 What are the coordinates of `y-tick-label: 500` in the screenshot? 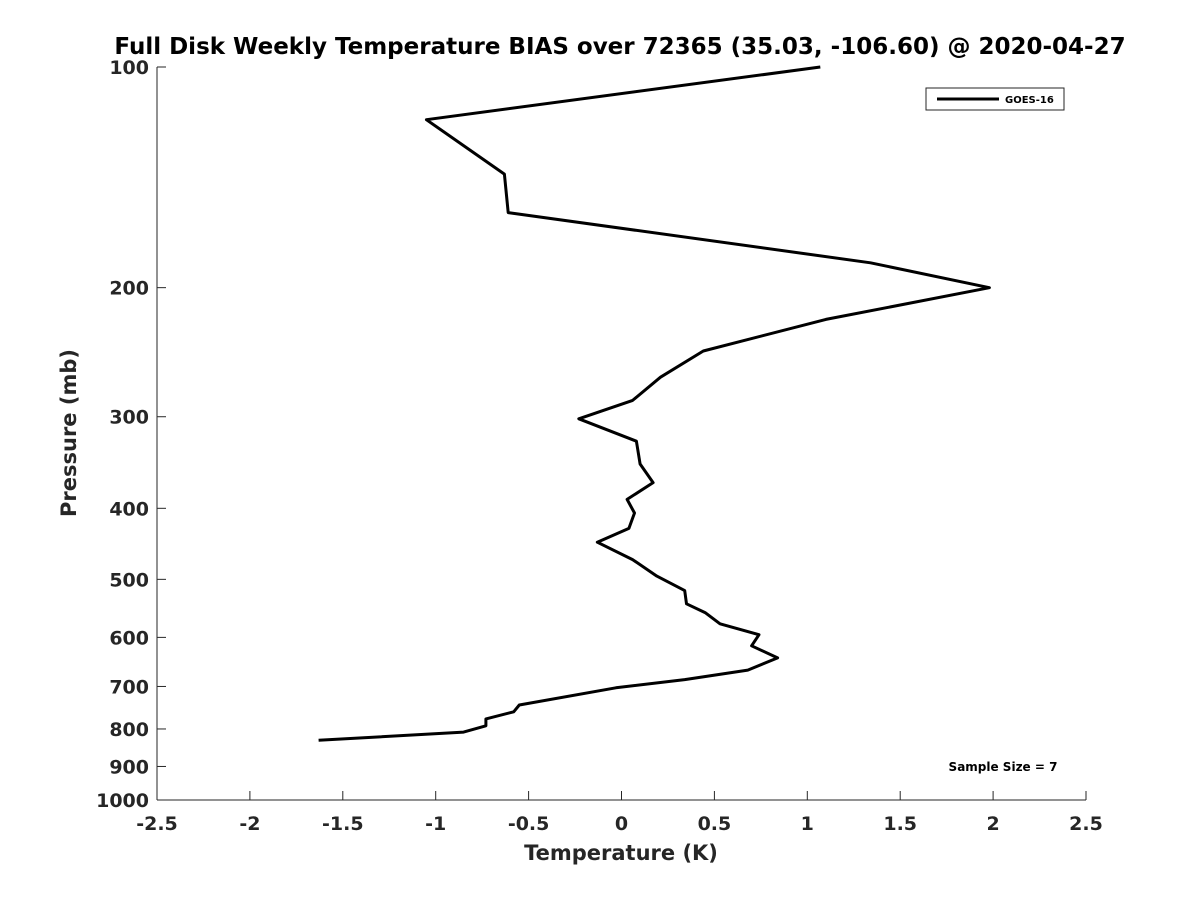 It's located at (129, 580).